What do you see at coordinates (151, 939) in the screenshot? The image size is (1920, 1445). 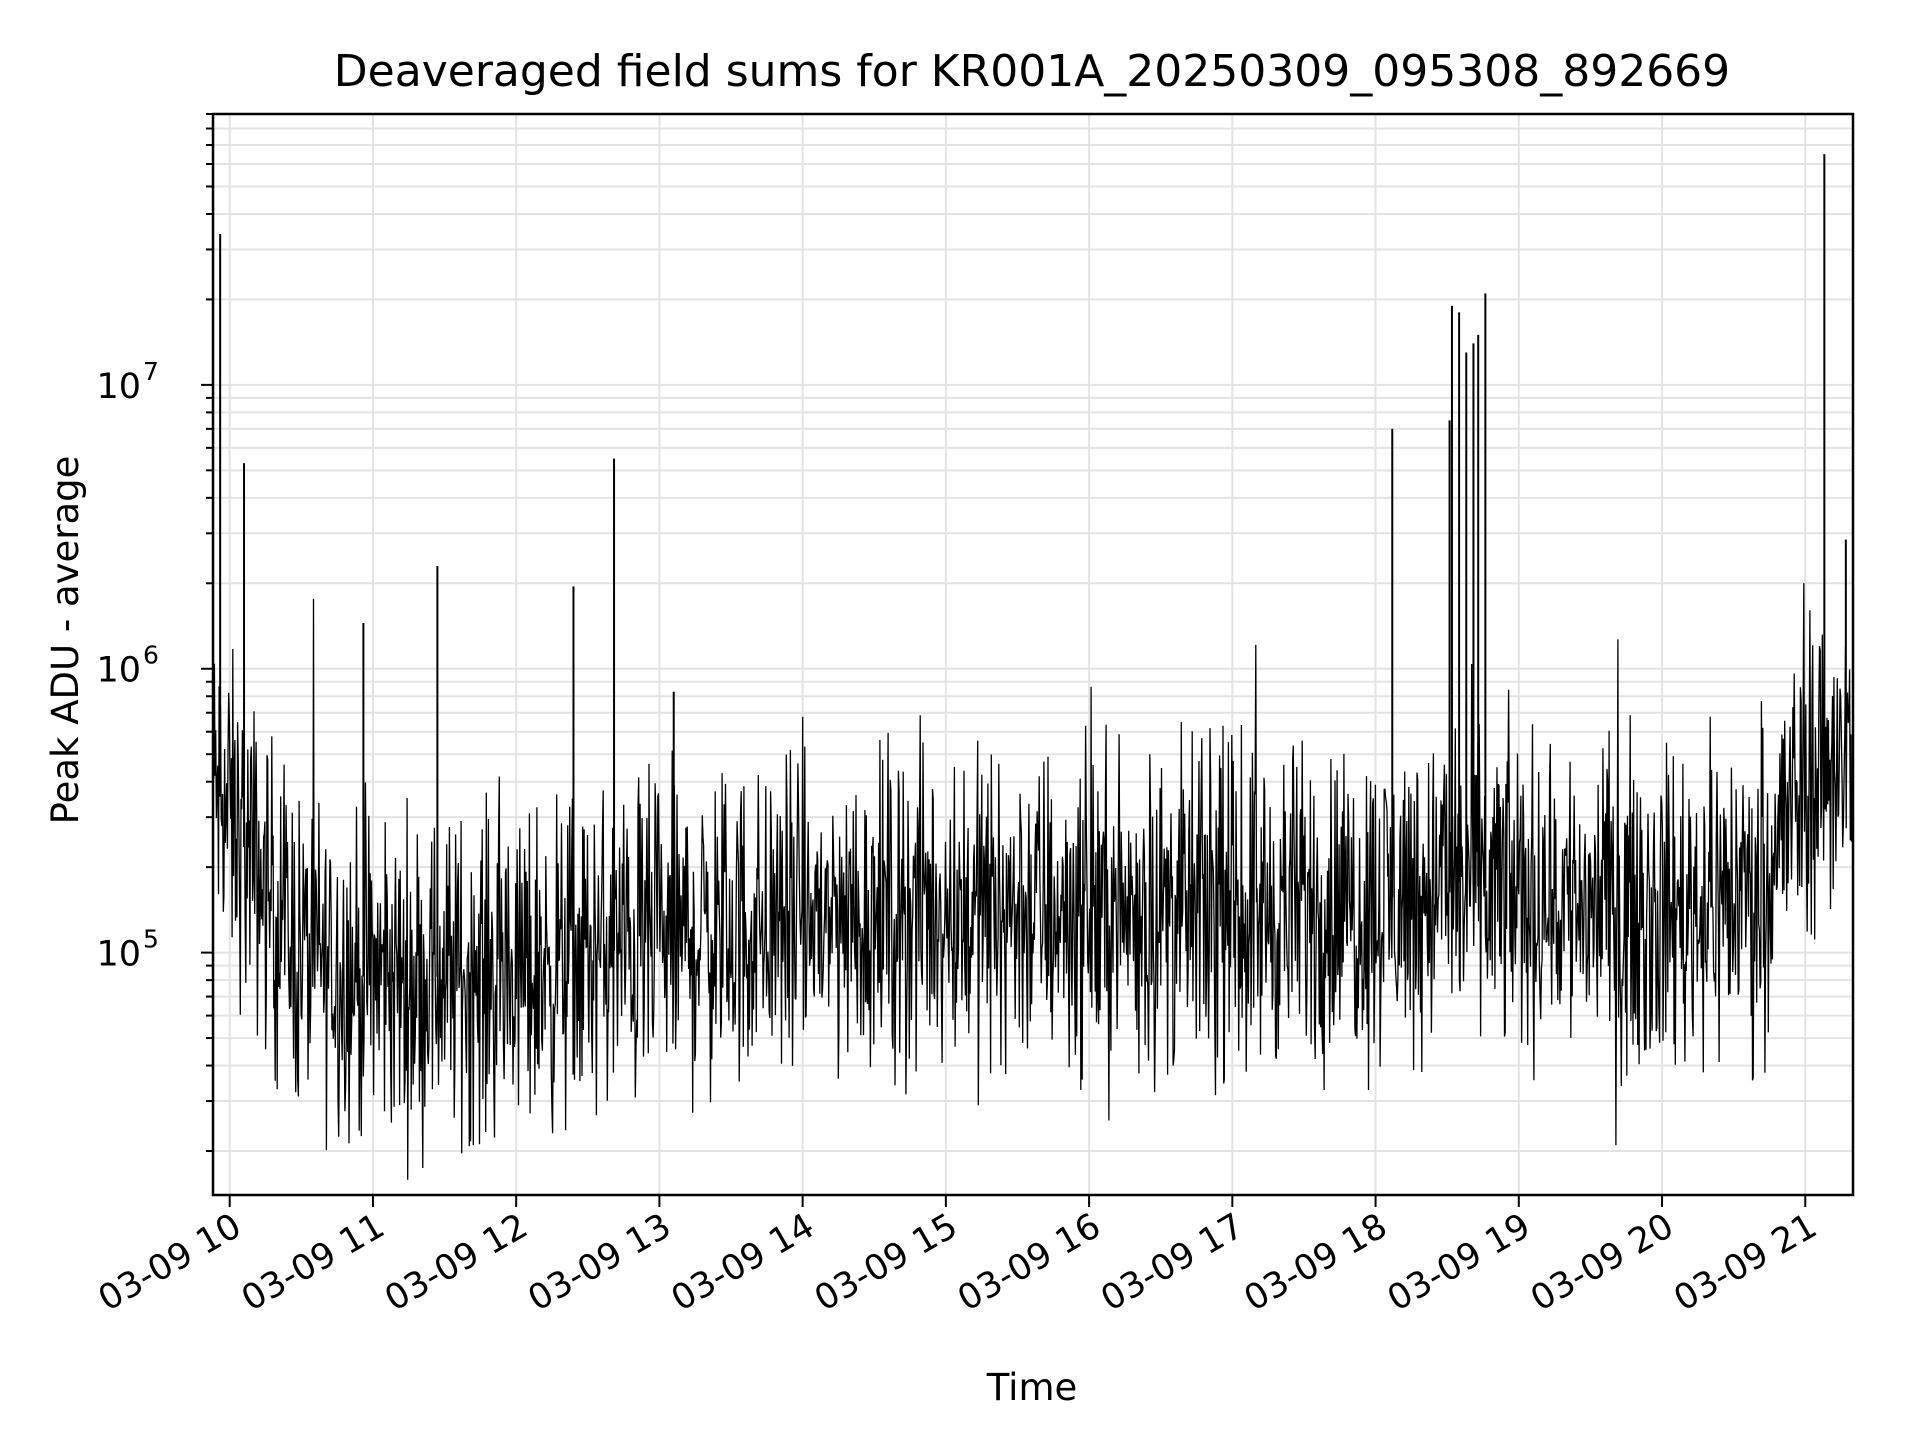 I see `y-tick-exponent: 5` at bounding box center [151, 939].